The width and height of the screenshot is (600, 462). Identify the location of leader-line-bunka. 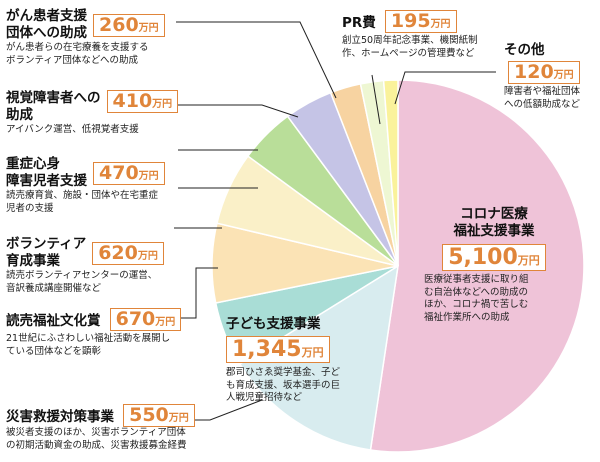
(197, 293).